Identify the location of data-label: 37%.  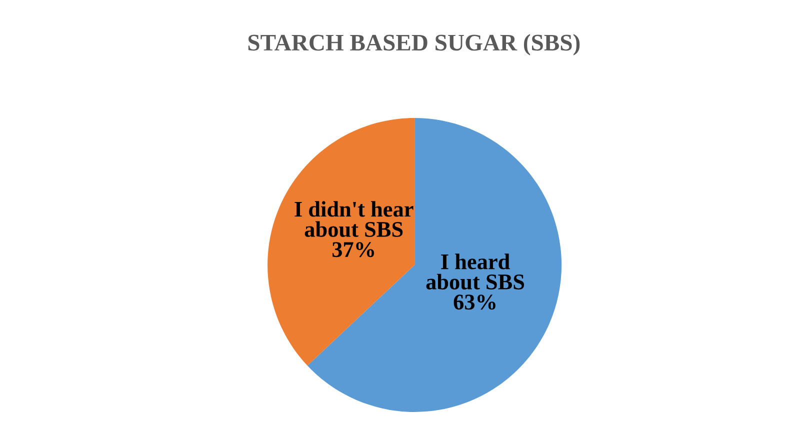
(353, 250).